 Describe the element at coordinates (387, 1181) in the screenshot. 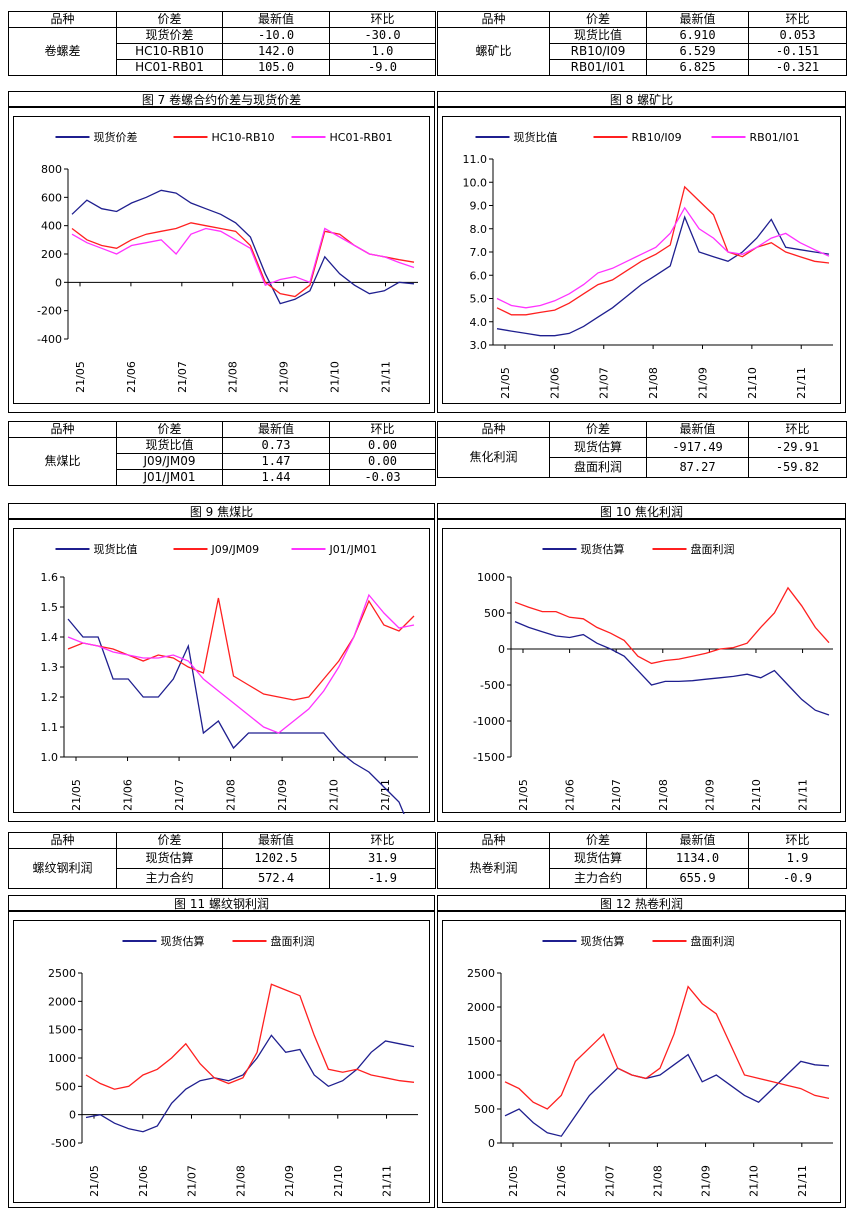

I see `x-tick-label: 21/11` at that location.